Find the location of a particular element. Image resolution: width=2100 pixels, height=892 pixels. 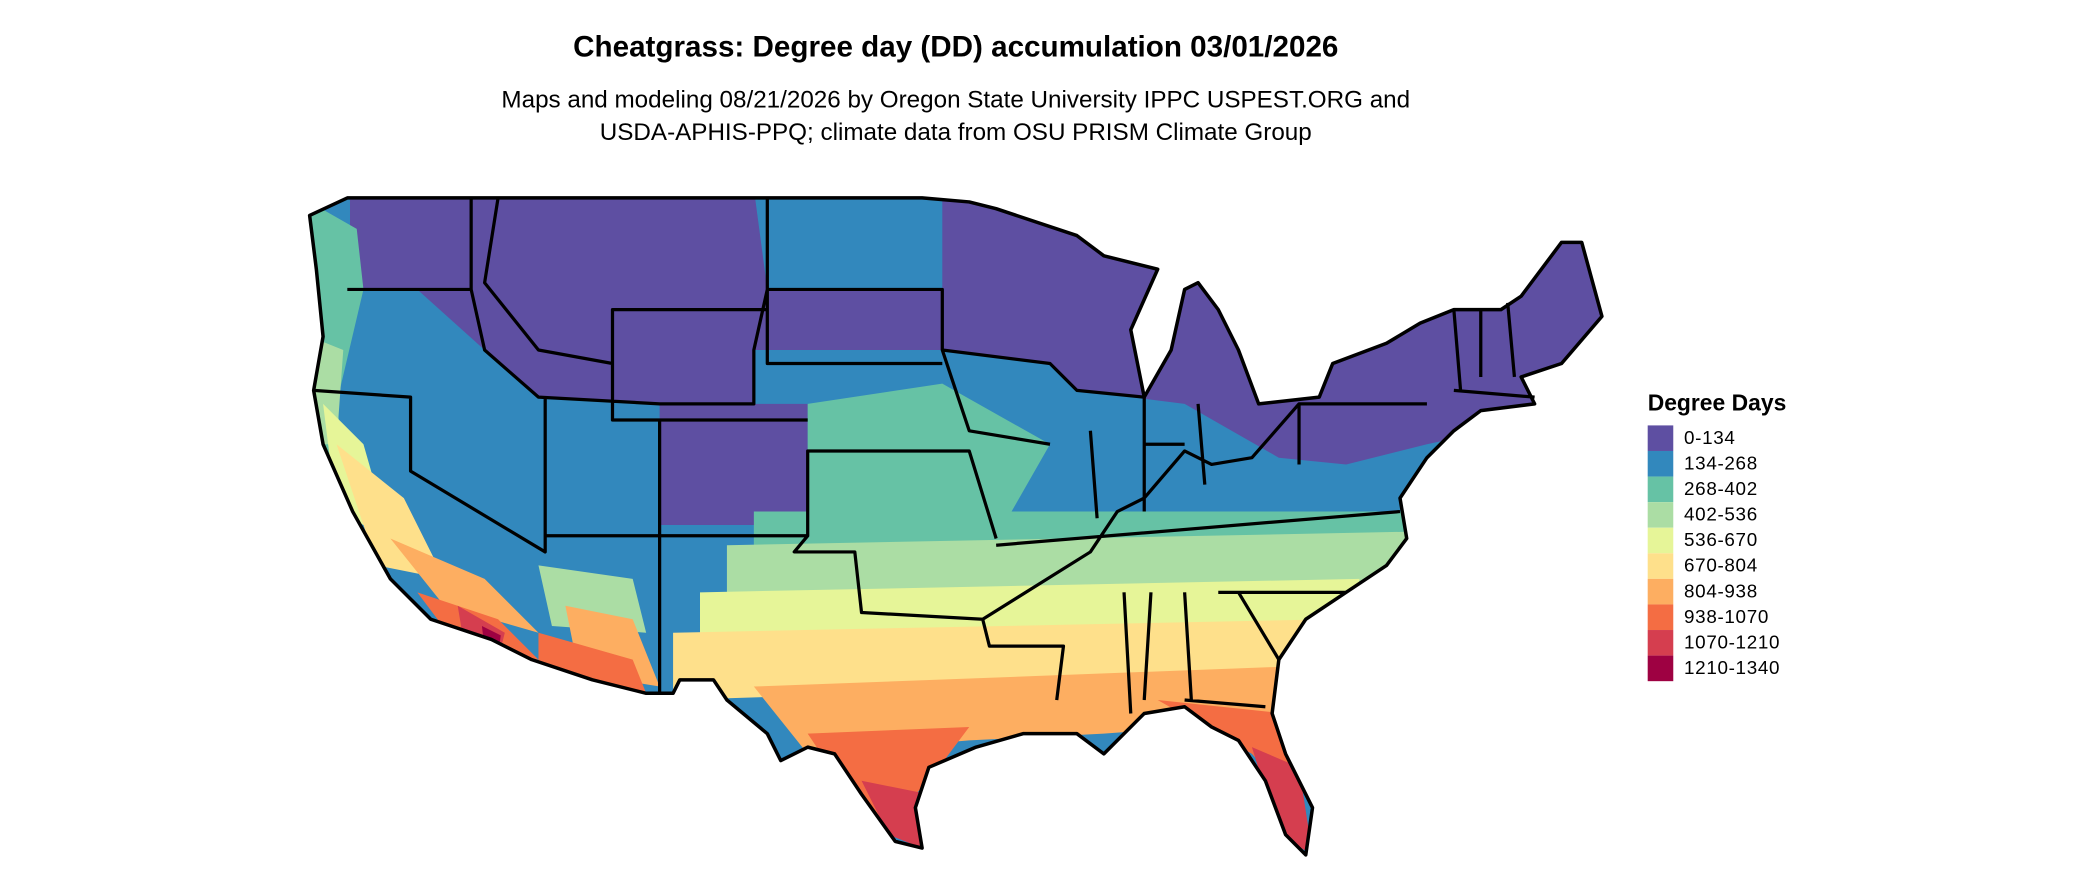

legend-label: 134-268 is located at coordinates (1721, 462).